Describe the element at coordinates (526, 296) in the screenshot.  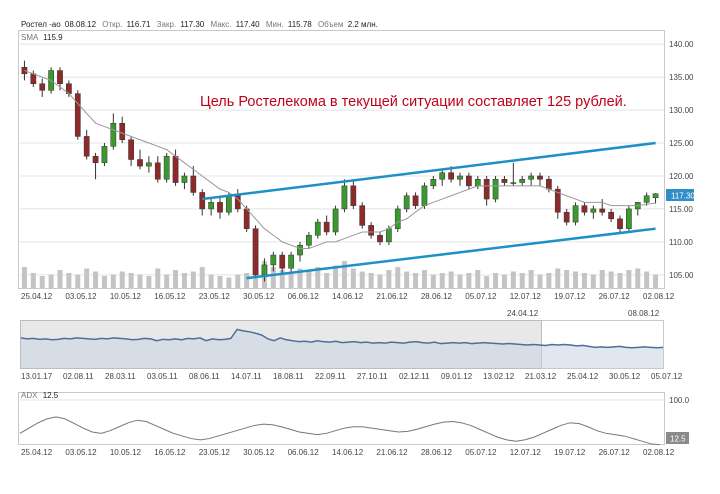
I see `date-tick-label: 12.07.12` at that location.